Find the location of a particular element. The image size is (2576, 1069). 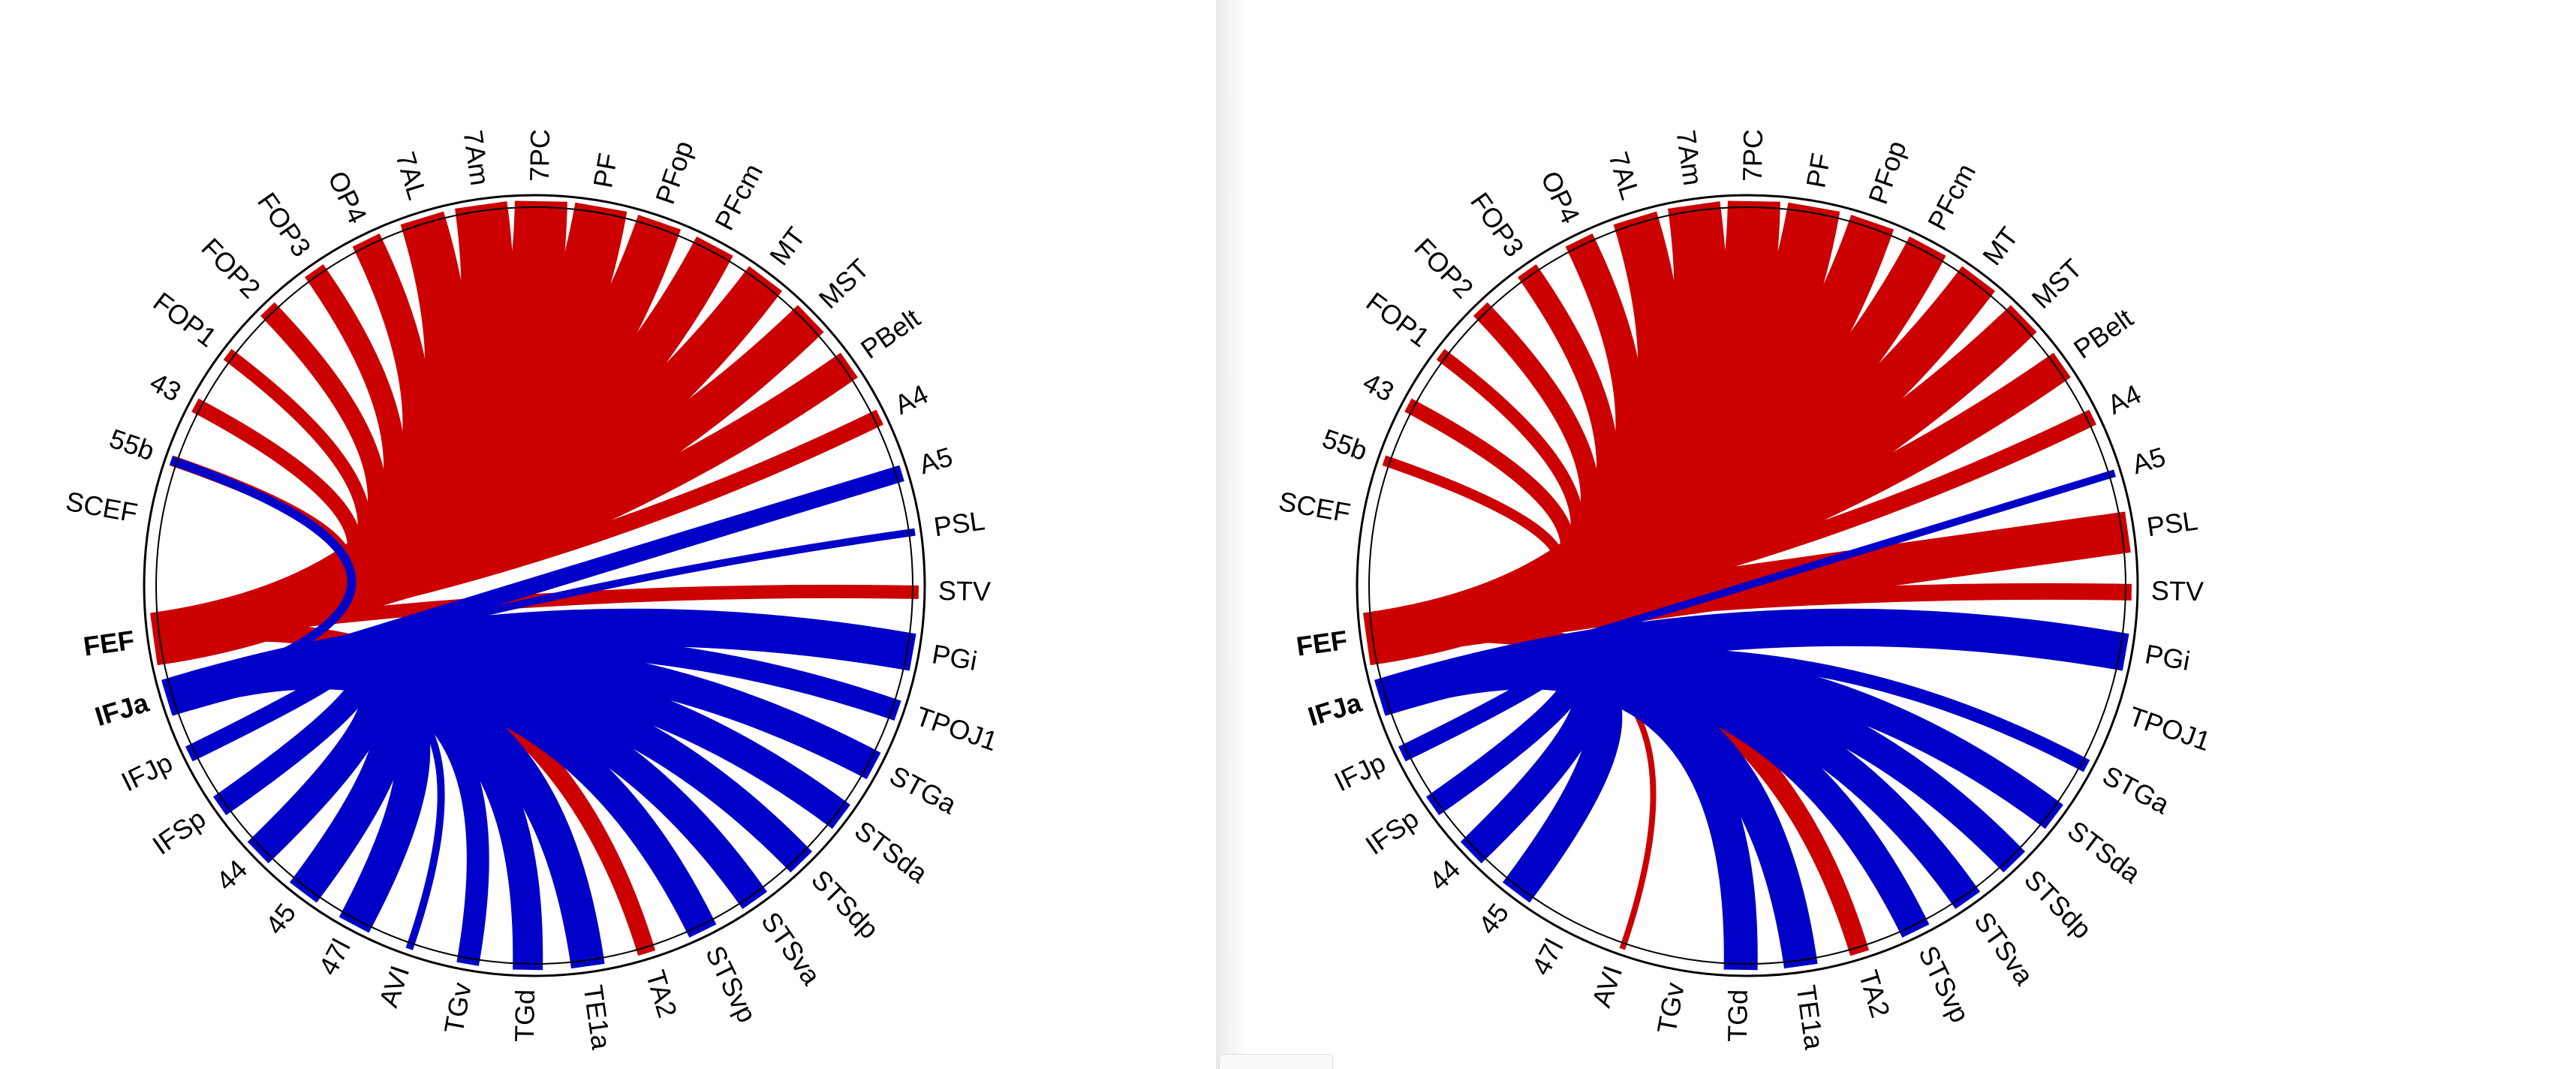

panel-divider is located at coordinates (1232, 534).